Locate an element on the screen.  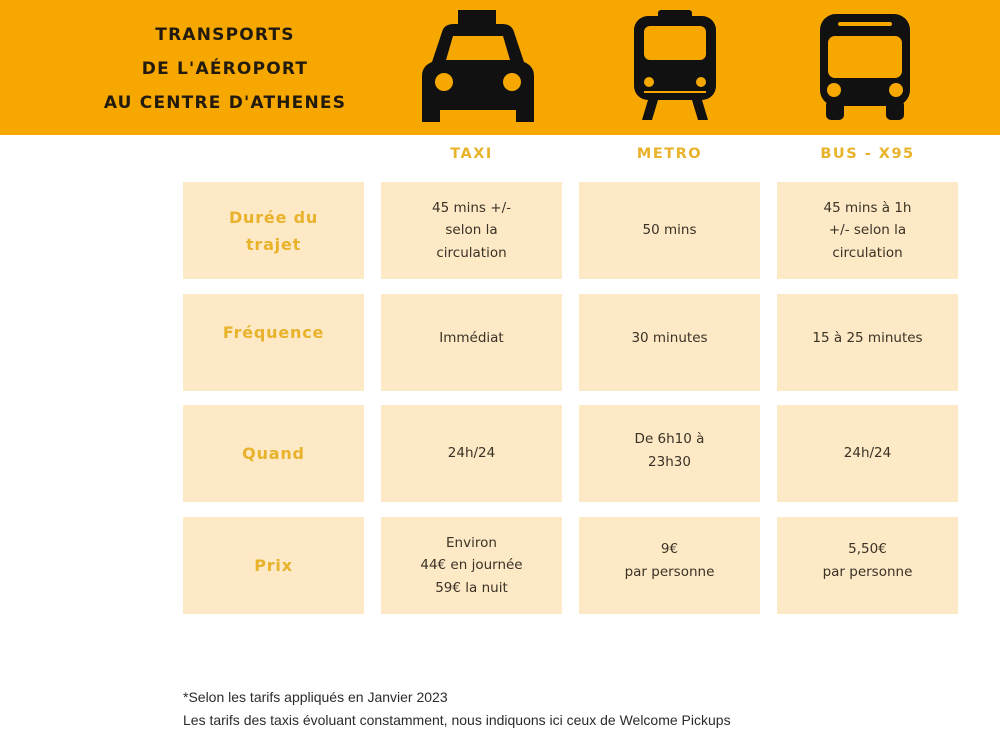
row-label-frequence: Fréquence is located at coordinates (273, 342).